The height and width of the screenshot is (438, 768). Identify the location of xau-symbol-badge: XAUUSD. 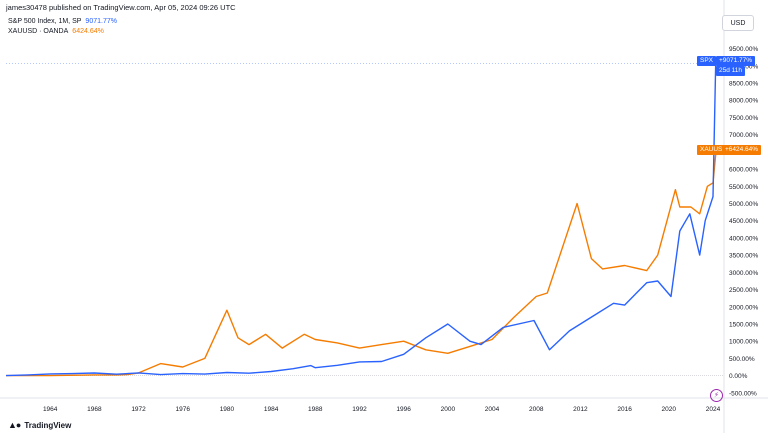
(714, 150).